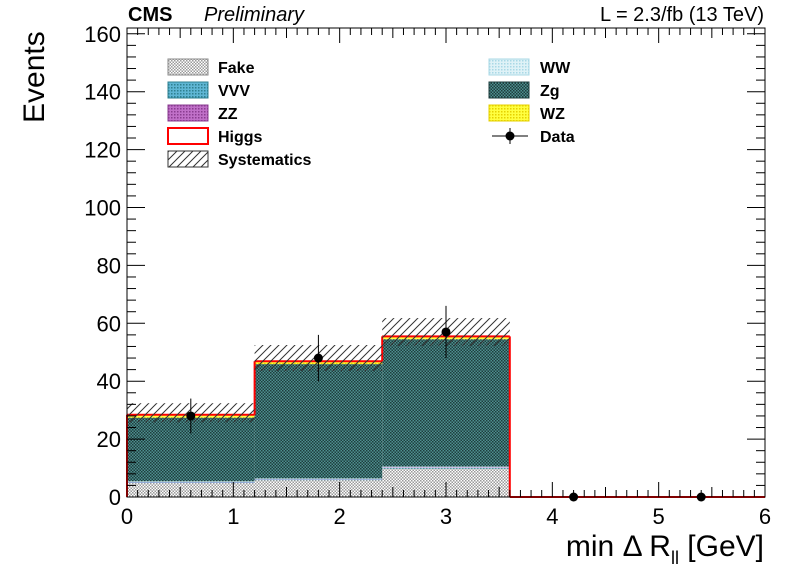  Describe the element at coordinates (446, 516) in the screenshot. I see `x-tick-label-3: 3` at that location.